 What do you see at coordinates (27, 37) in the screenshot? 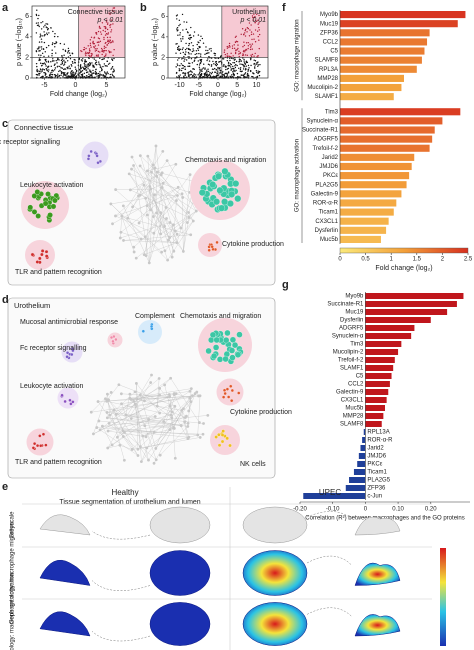
I see `y-tick-label: 4` at bounding box center [27, 37].